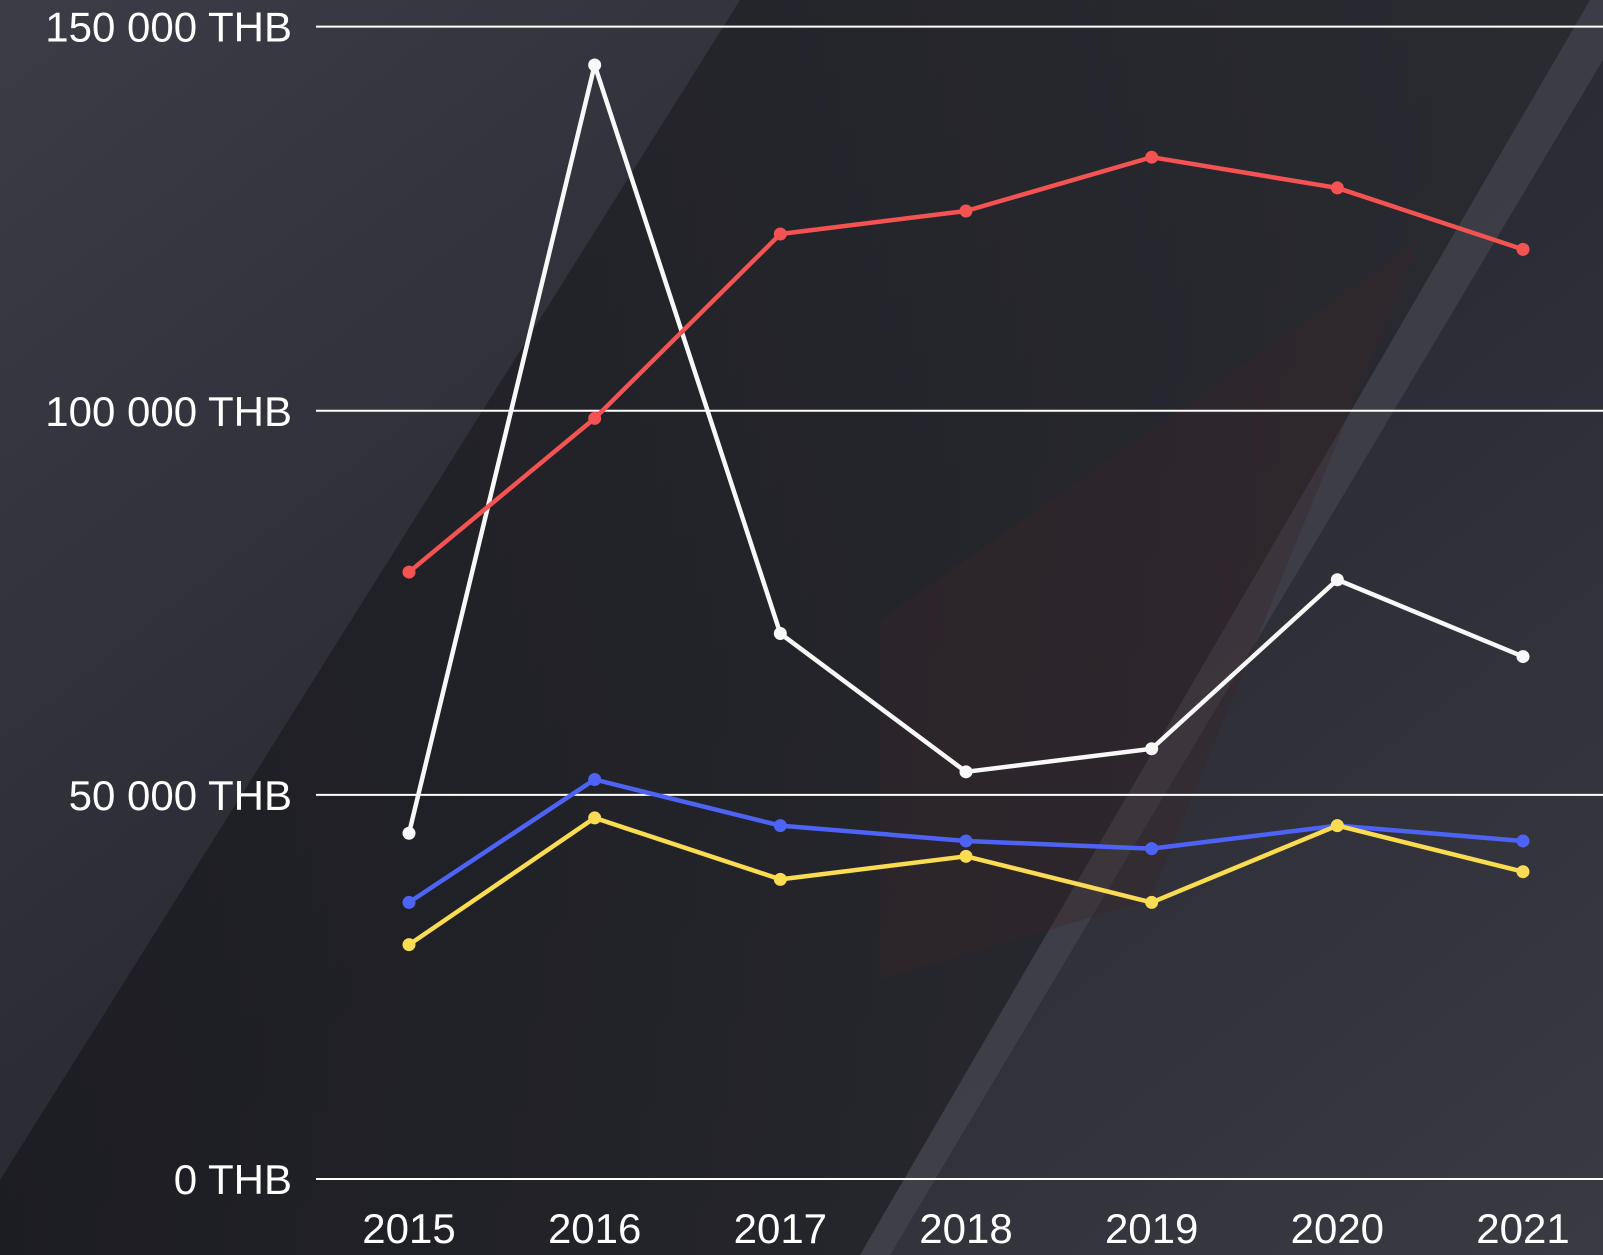 This screenshot has width=1603, height=1255. I want to click on x-tick-label: 2019, so click(1151, 1228).